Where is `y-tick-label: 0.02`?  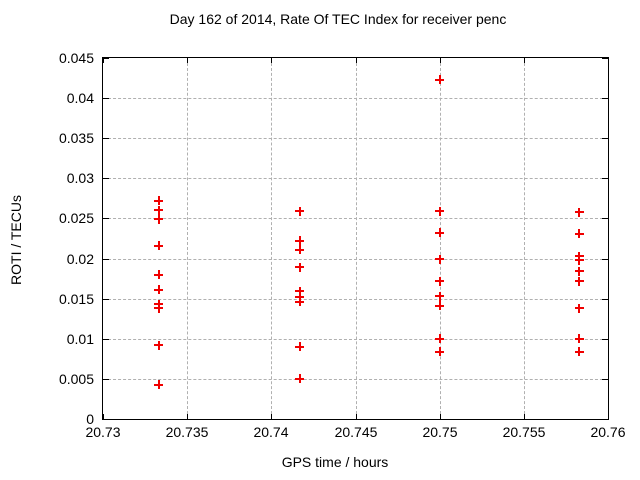 y-tick-label: 0.02 is located at coordinates (80, 259).